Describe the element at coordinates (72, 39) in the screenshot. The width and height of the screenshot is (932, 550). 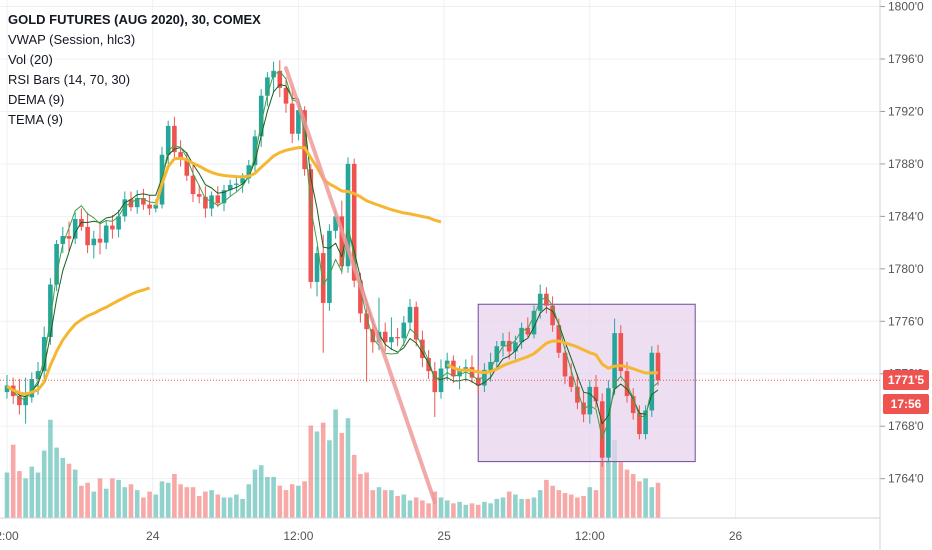
I see `legend-vwap: VWAP (Session, hlc3)` at that location.